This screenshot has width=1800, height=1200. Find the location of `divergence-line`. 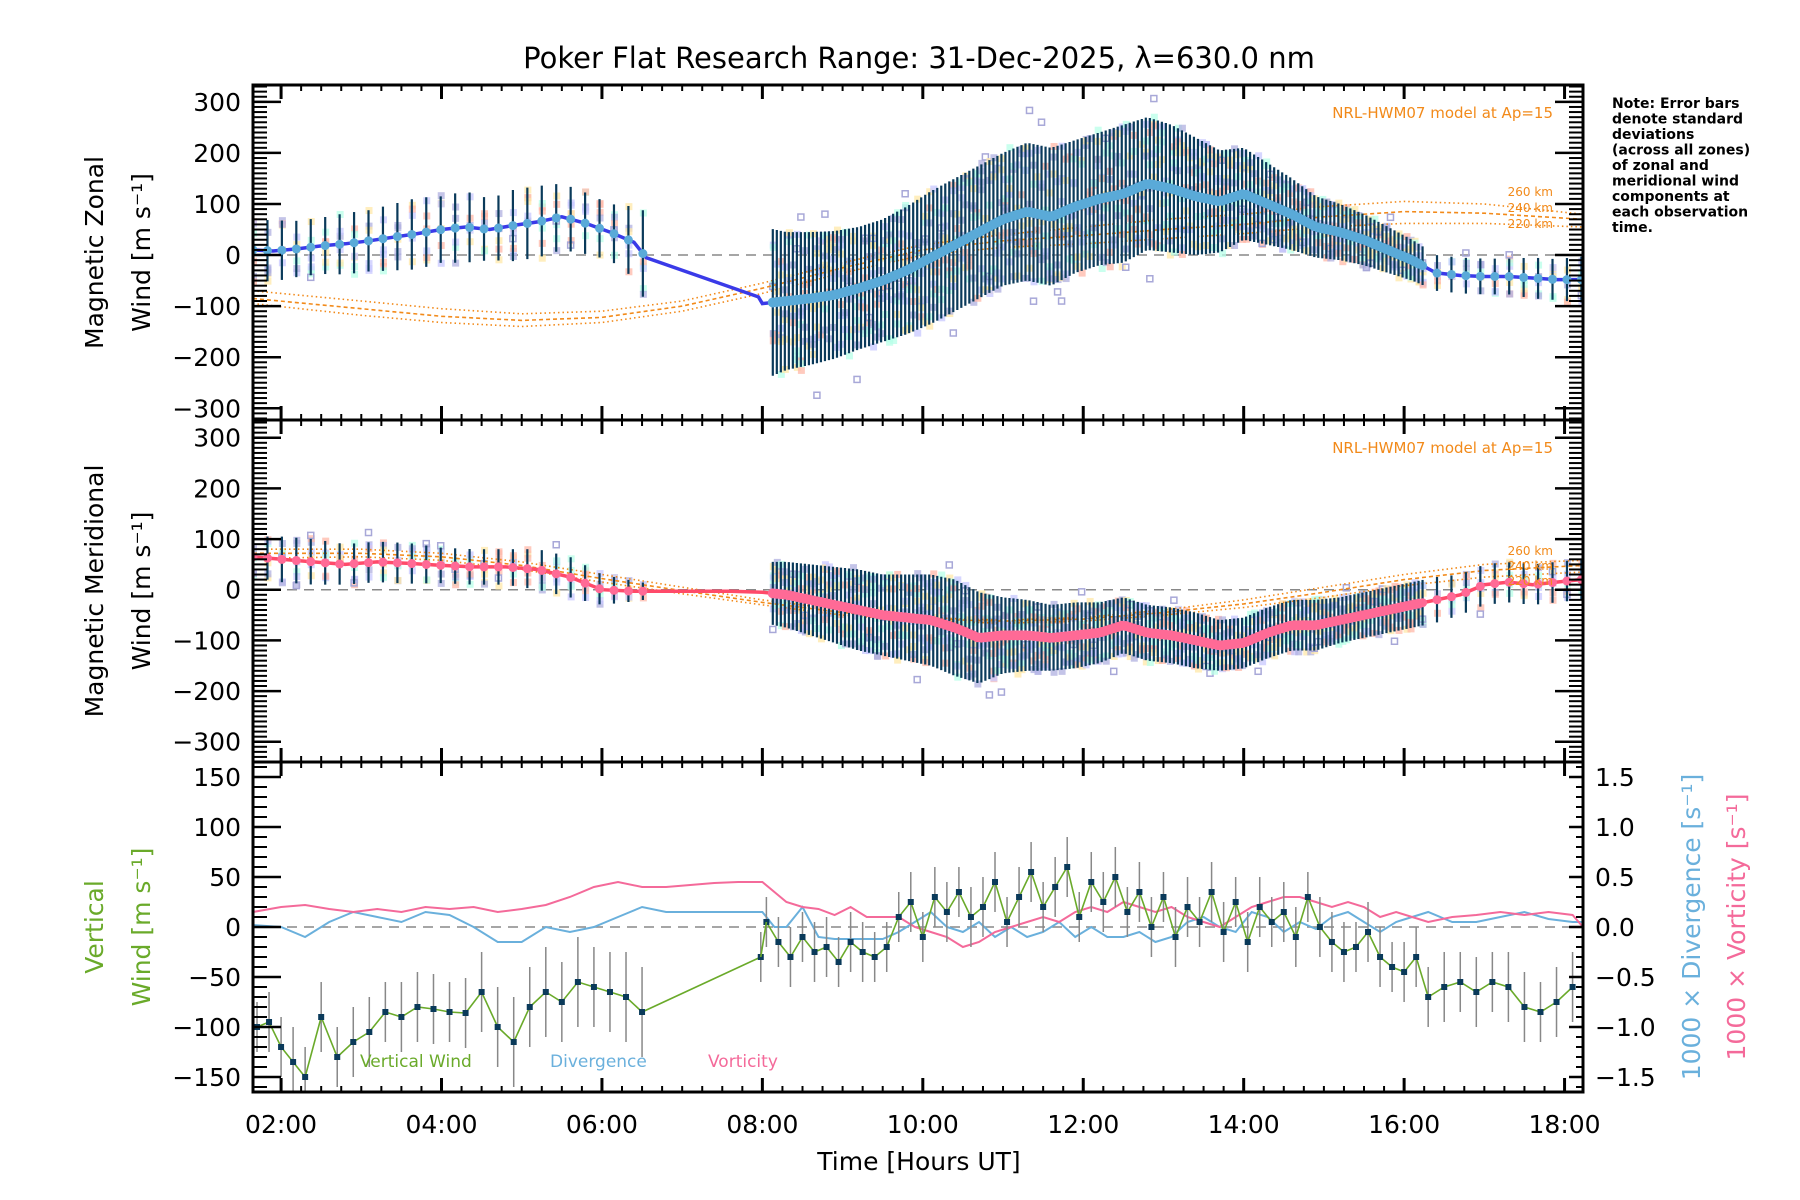

divergence-line is located at coordinates (918, 924).